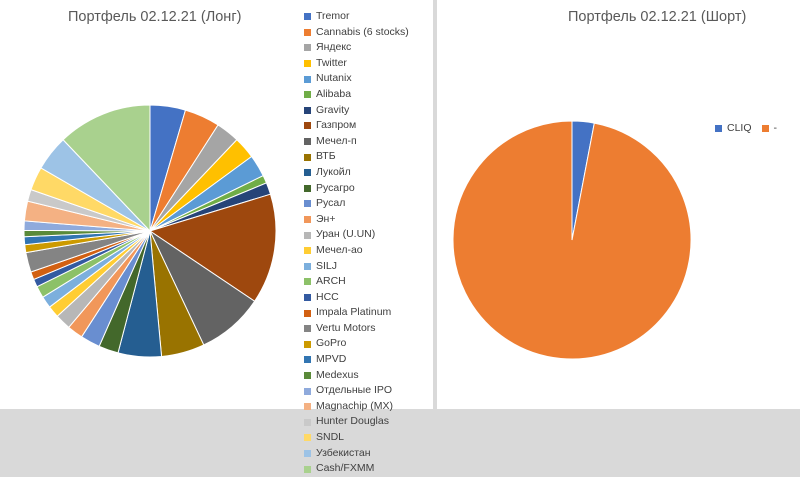  Describe the element at coordinates (333, 171) in the screenshot. I see `legend-label: Лукойл` at that location.